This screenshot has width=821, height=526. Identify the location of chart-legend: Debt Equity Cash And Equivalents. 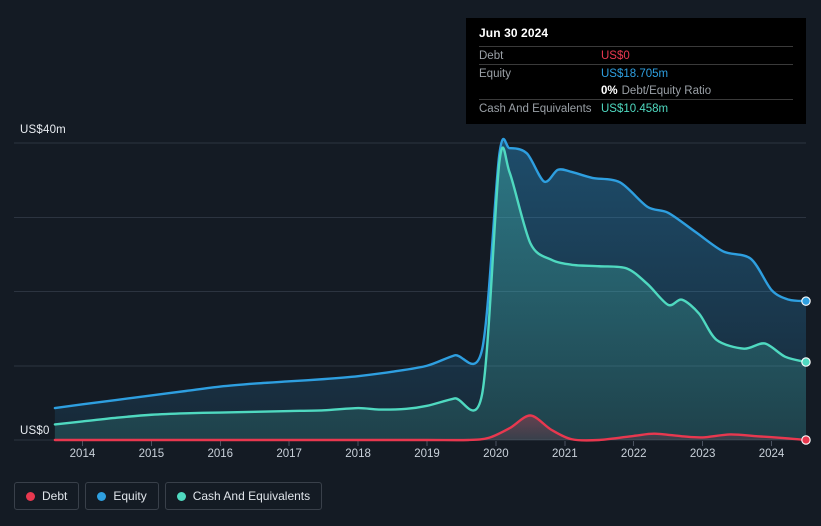
(168, 496).